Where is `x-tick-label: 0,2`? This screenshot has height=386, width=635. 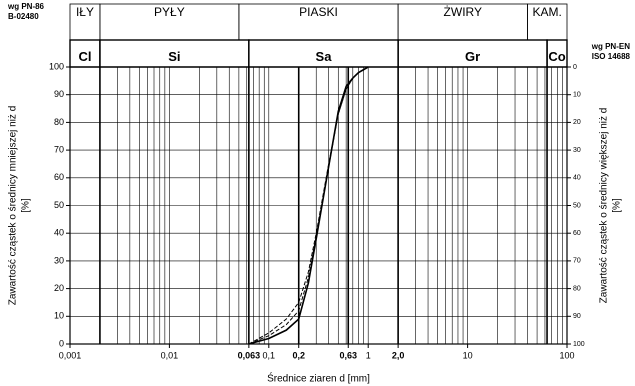
x-tick-label: 0,2 is located at coordinates (298, 355).